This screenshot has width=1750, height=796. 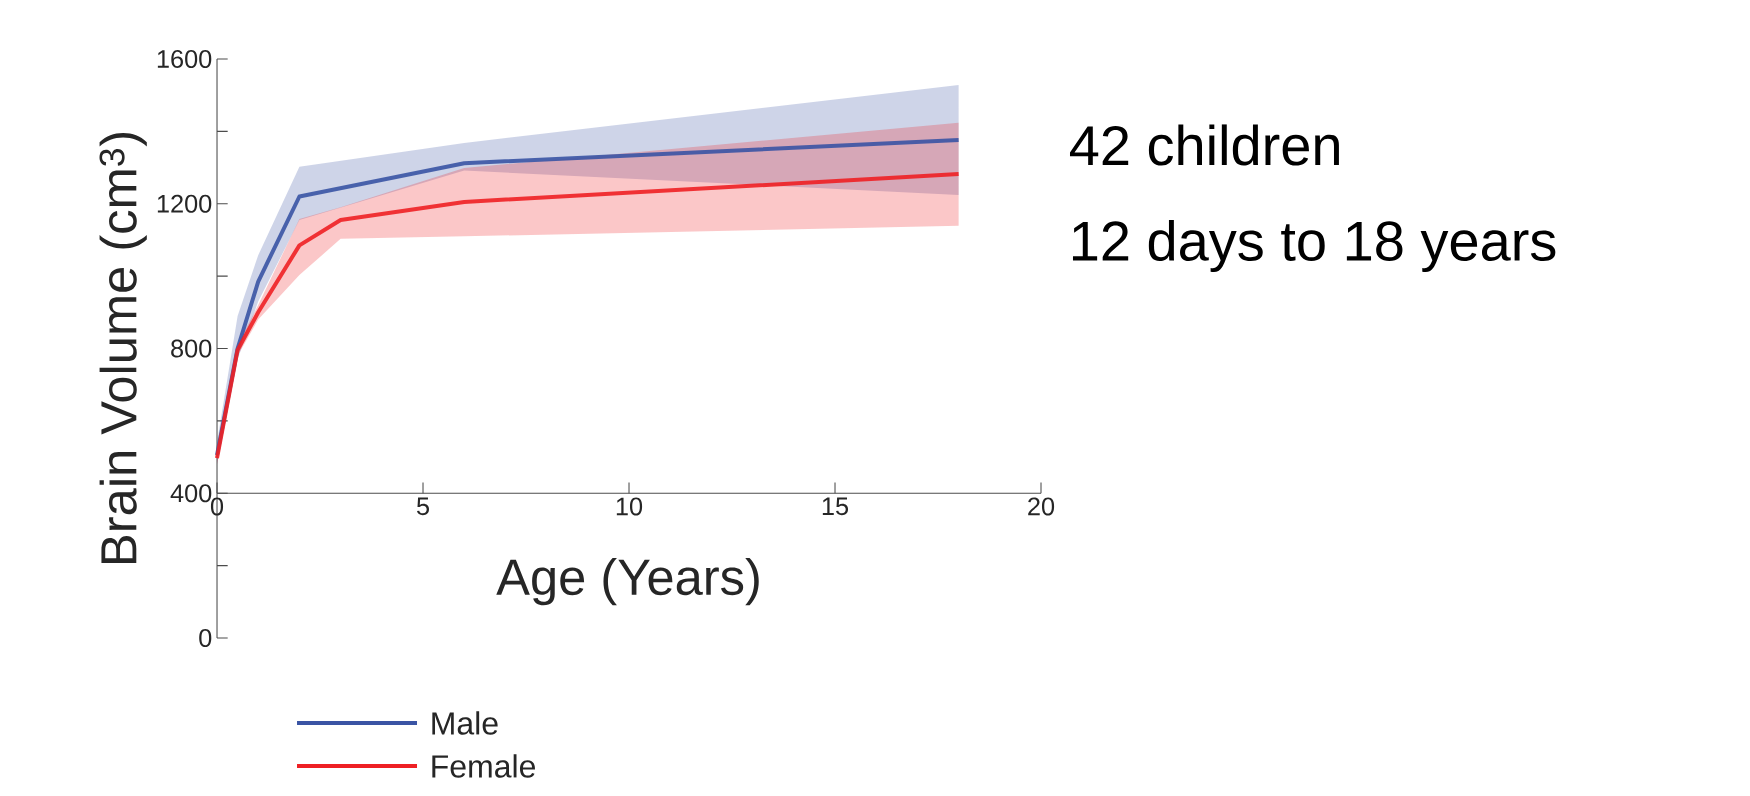 What do you see at coordinates (217, 506) in the screenshot?
I see `x-tick-label: 0` at bounding box center [217, 506].